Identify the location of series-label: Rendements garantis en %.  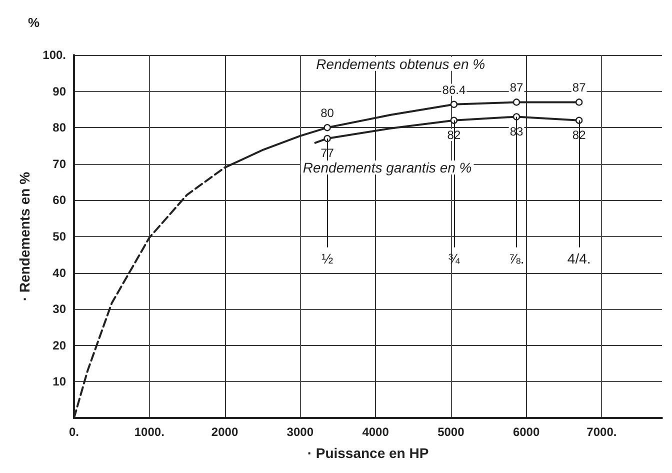
(387, 167).